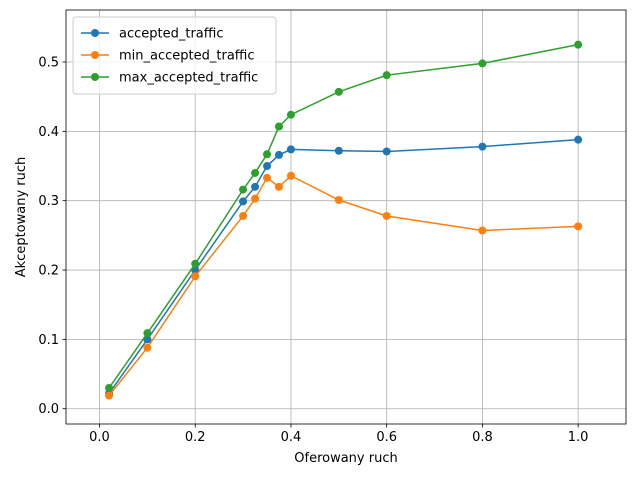  What do you see at coordinates (52, 236) in the screenshot?
I see `y-axis: 0.0 0.1 0.2 0.3 0.4 0.5` at bounding box center [52, 236].